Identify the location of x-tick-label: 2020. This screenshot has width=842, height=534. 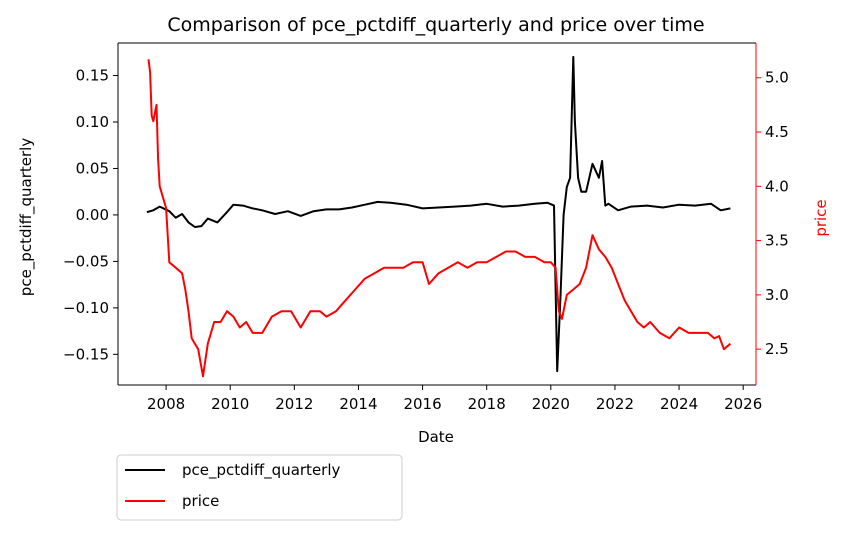
(551, 404).